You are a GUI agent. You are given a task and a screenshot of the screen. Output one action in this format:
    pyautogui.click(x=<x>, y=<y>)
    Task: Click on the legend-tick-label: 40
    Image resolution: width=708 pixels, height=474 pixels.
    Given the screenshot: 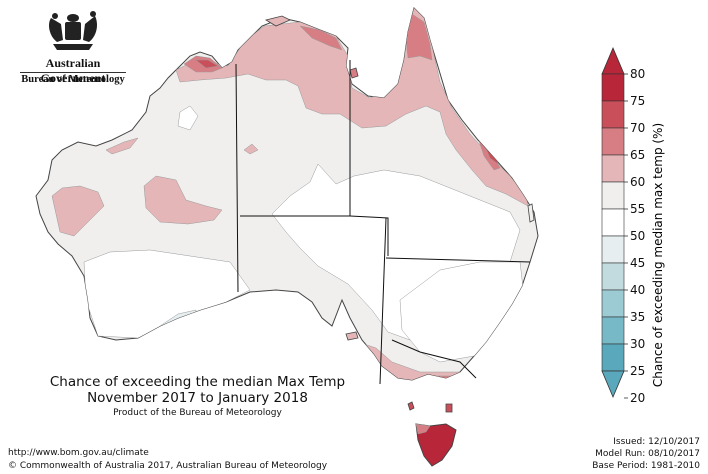 What is the action you would take?
    pyautogui.click(x=637, y=290)
    